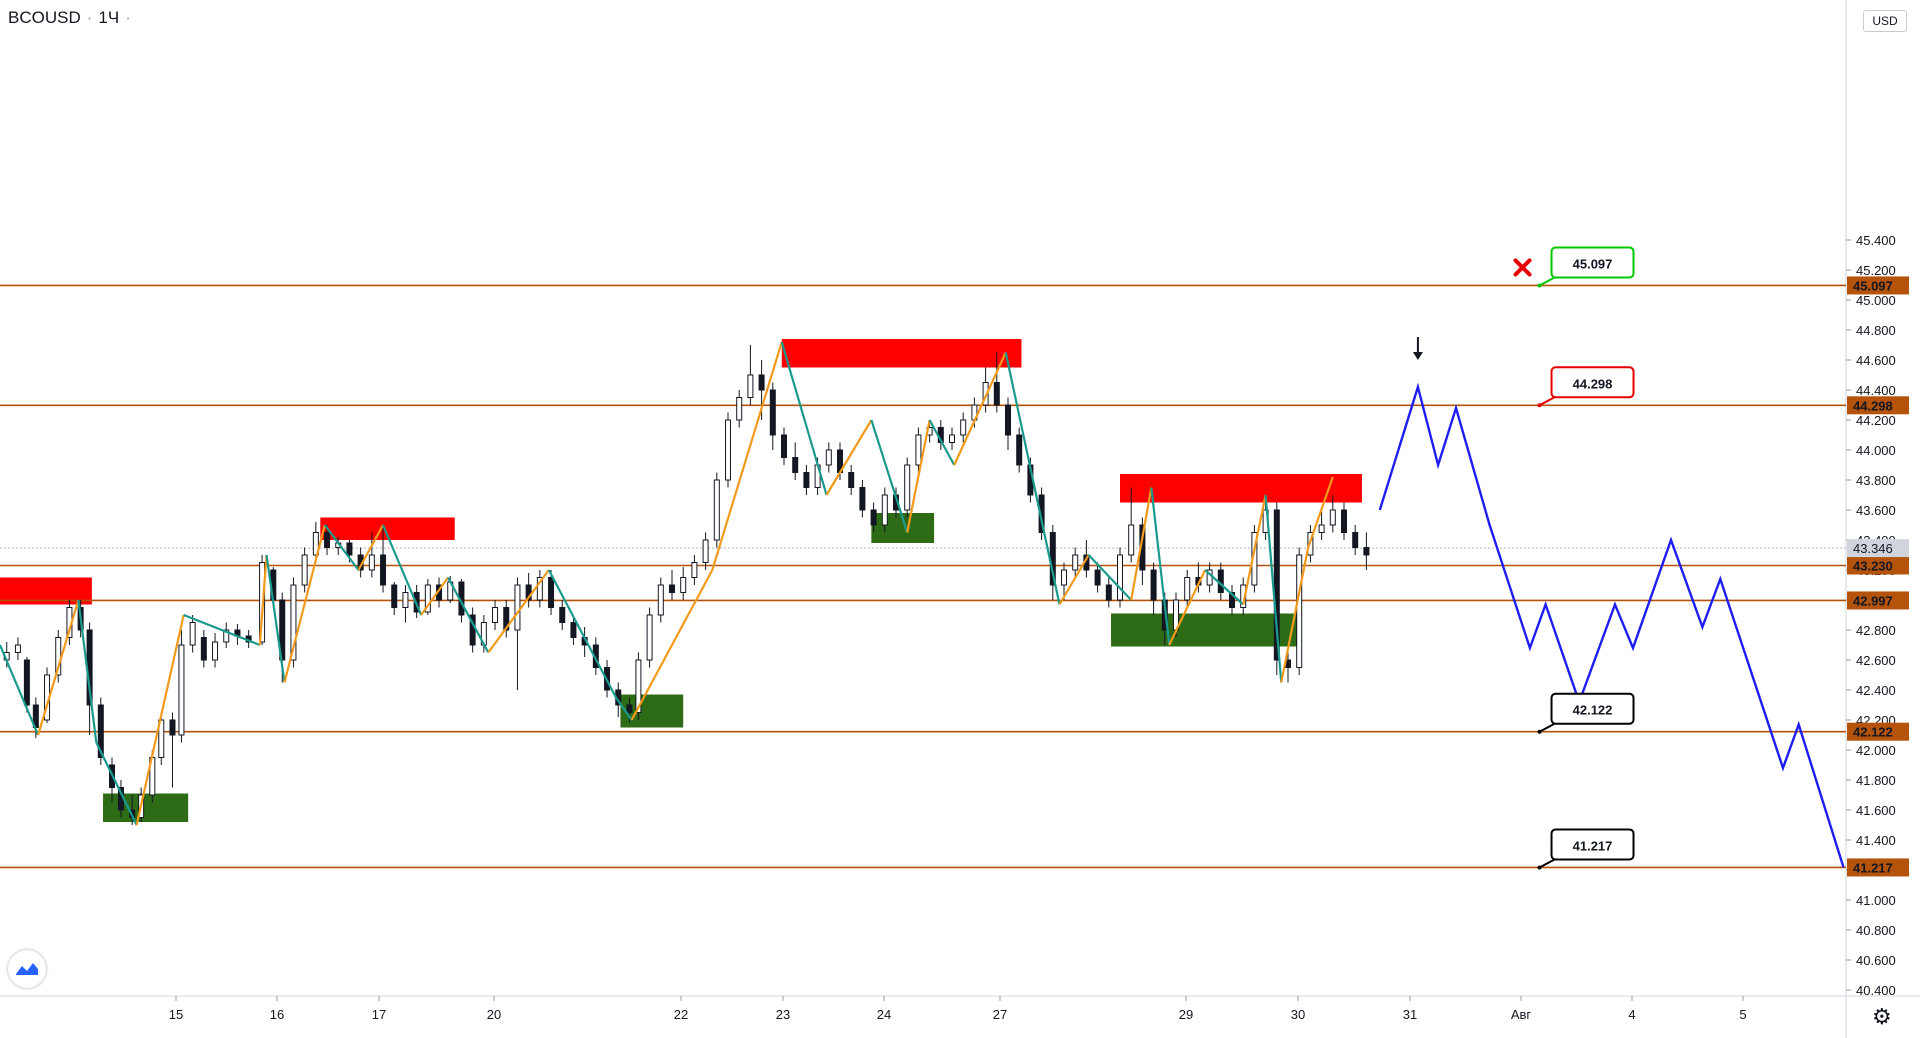 The height and width of the screenshot is (1038, 1920). Describe the element at coordinates (1876, 900) in the screenshot. I see `y-tick-label: 41.000` at that location.